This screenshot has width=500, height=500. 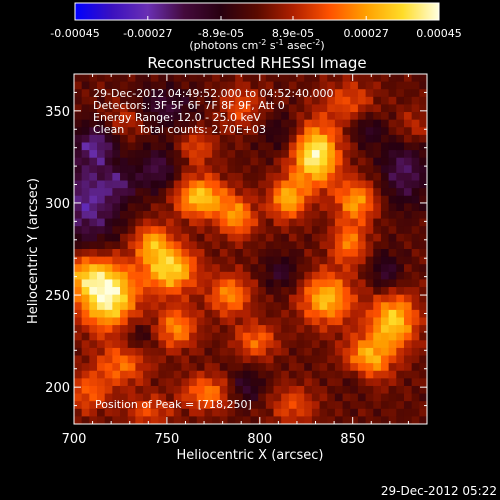 I want to click on colorbar-tick-label: 8.9e-05, so click(x=293, y=33).